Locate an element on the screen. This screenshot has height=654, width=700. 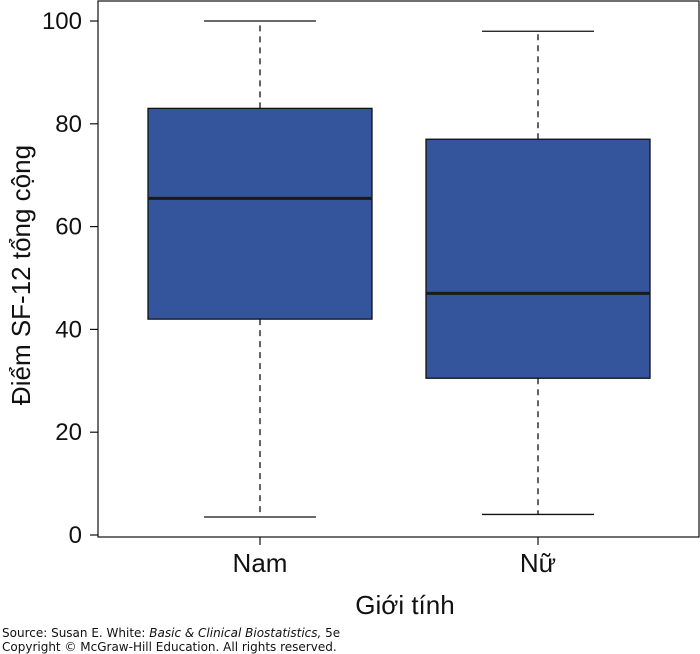
y-axis: 0 20 40 60 80 100 is located at coordinates (70, 278).